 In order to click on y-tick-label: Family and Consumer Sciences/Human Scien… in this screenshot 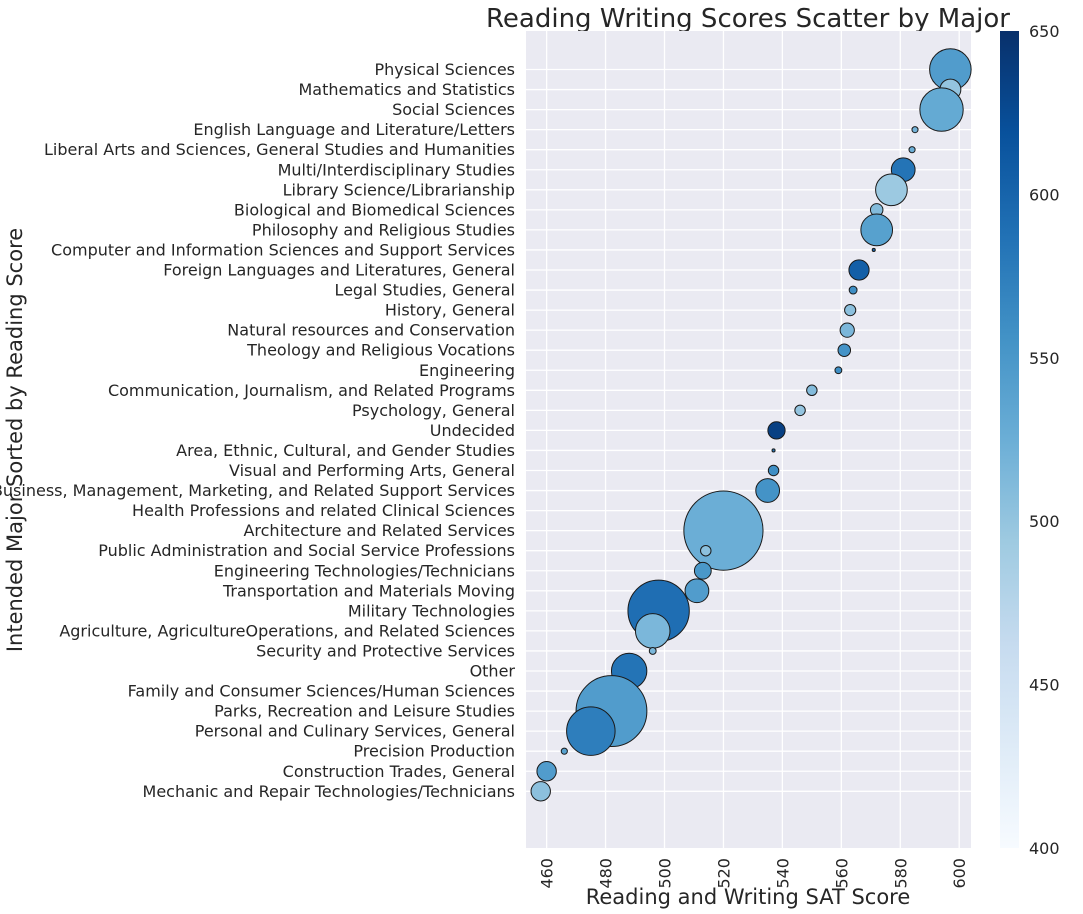, I will do `click(321, 691)`.